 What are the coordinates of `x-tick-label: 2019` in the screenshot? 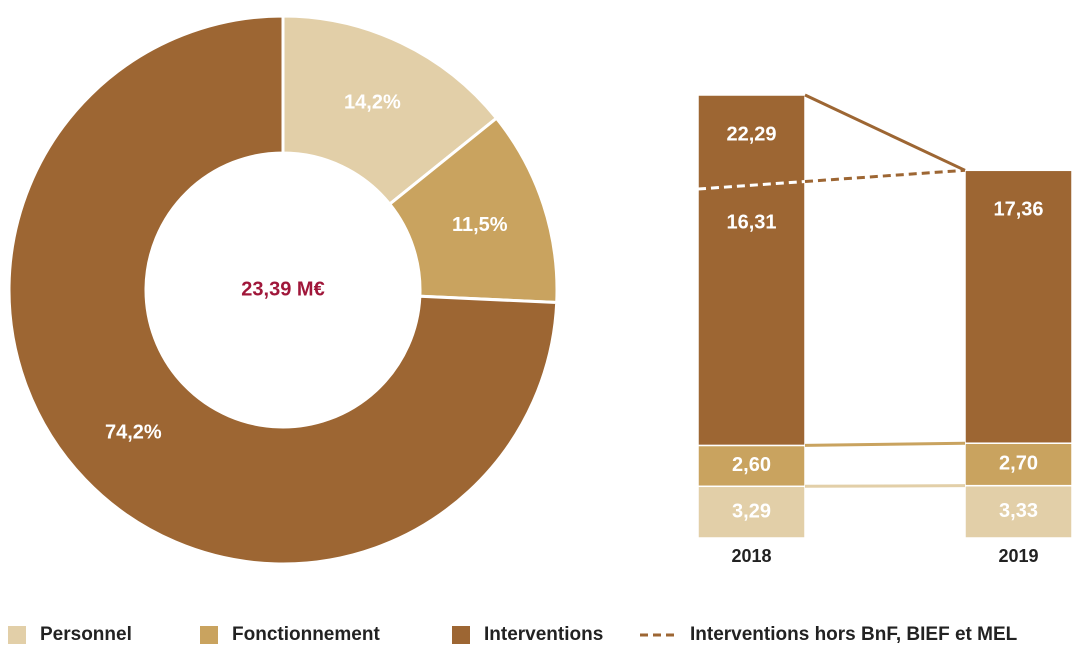 It's located at (1018, 556).